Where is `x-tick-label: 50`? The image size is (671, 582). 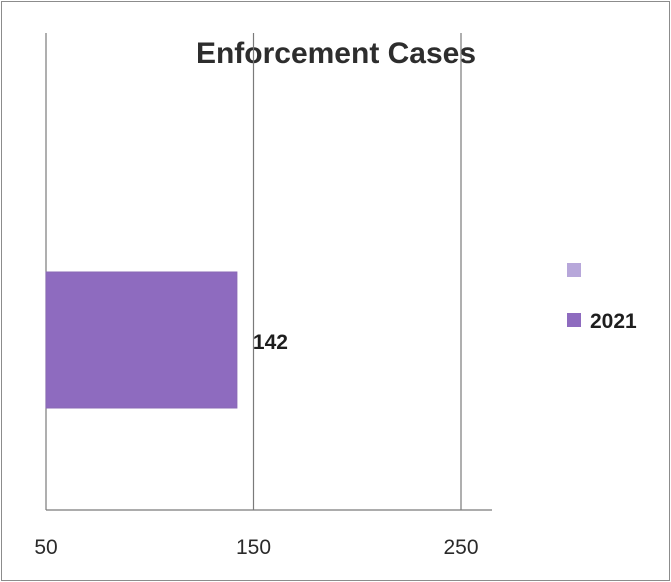
x-tick-label: 50 is located at coordinates (45, 547).